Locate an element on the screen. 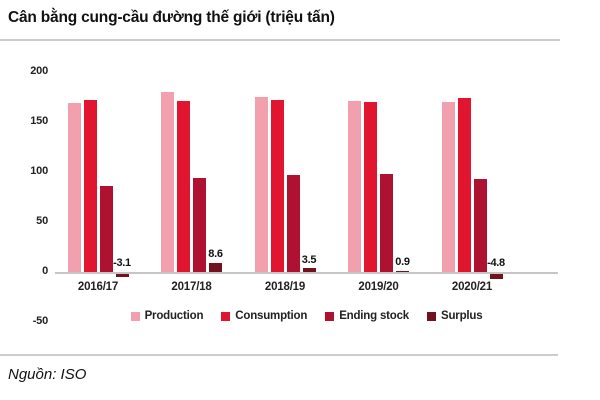  bar-consumption-2019/20 is located at coordinates (370, 187).